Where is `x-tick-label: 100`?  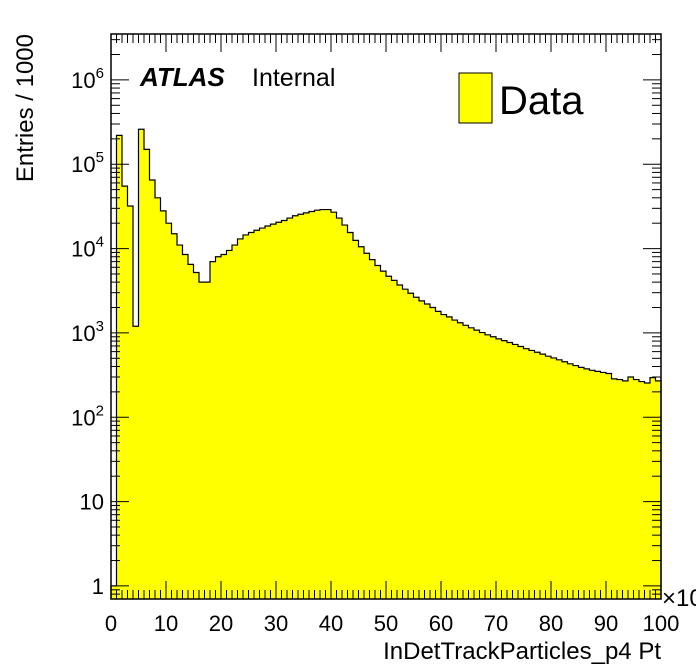 x-tick-label: 100 is located at coordinates (661, 623).